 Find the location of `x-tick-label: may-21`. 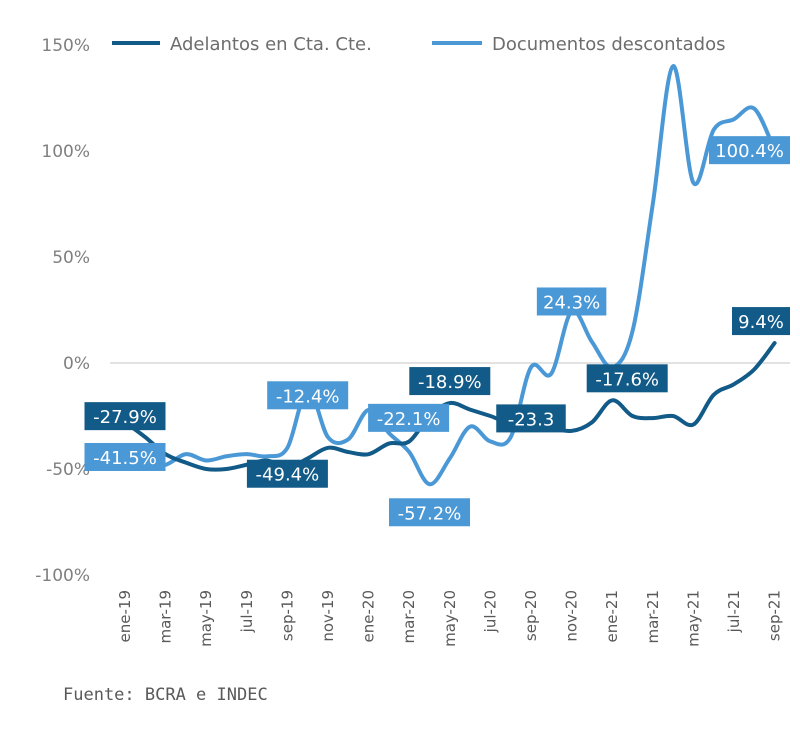

x-tick-label: may-21 is located at coordinates (693, 618).